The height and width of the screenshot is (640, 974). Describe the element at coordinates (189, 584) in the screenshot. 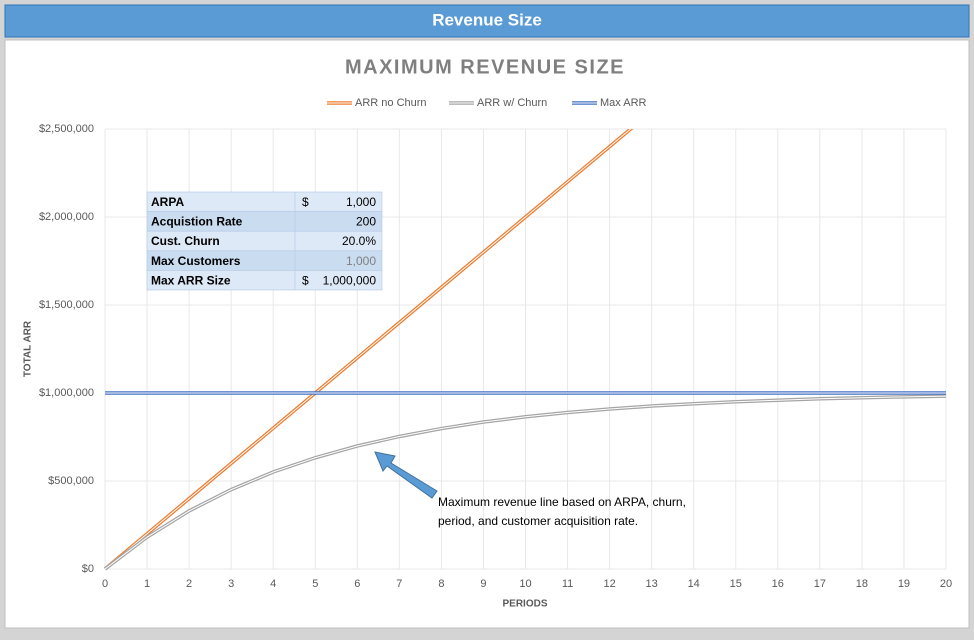

I see `x-tick-label: 2` at that location.